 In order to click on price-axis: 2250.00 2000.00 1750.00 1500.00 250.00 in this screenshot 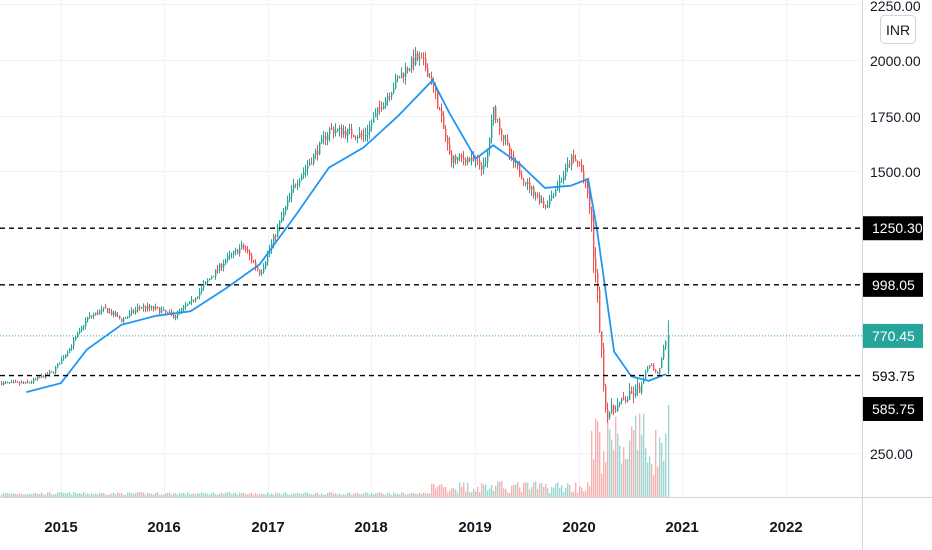, I will do `click(895, 231)`.